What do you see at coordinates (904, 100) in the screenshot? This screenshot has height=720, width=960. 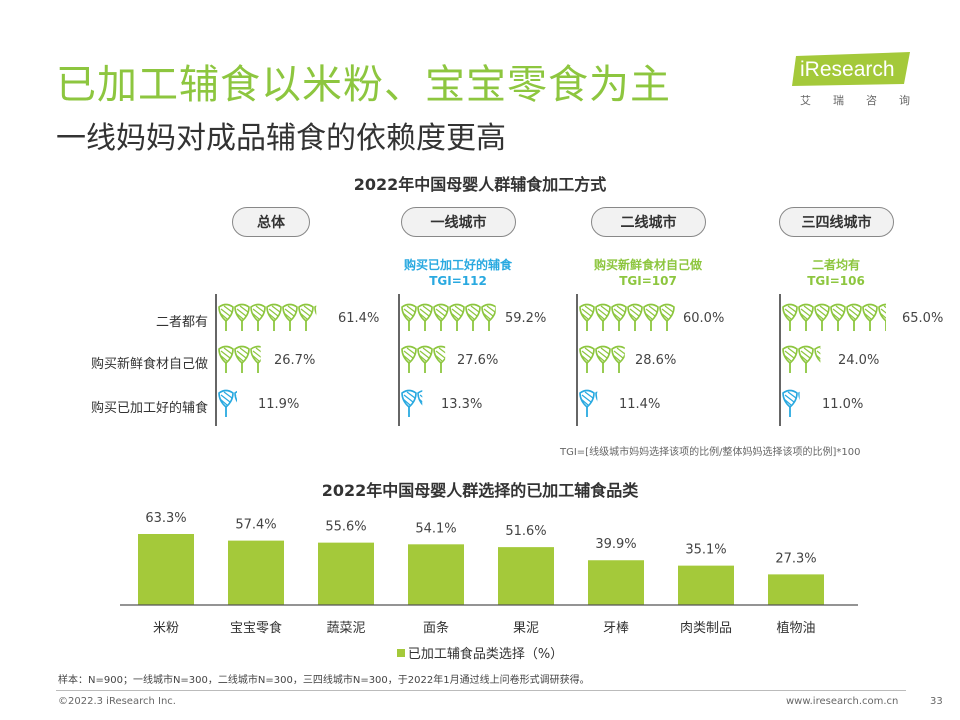 I see `logo-sub-char: 询` at bounding box center [904, 100].